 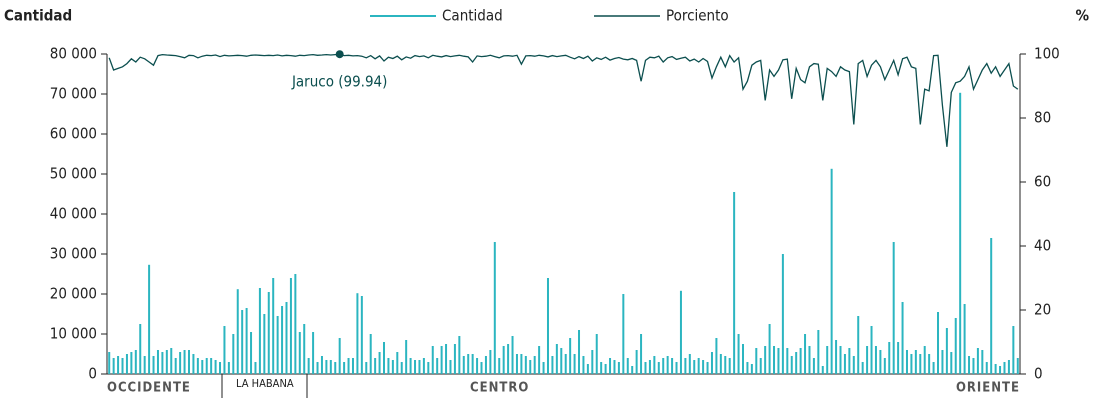 I want to click on y-tick-label: 40 000, so click(x=73, y=214).